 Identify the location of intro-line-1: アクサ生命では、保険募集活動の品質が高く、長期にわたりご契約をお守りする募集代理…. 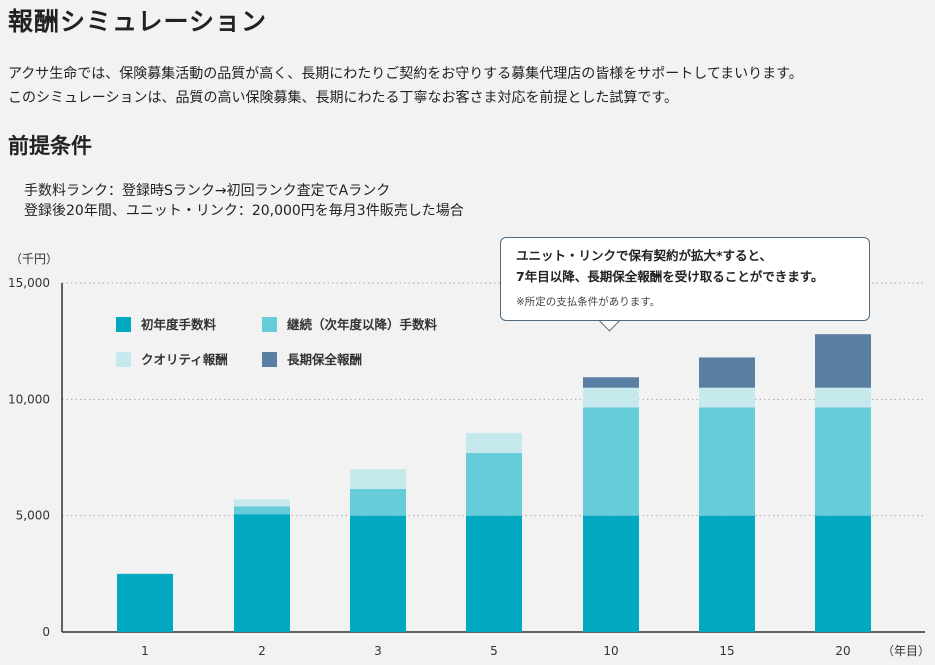
(405, 74).